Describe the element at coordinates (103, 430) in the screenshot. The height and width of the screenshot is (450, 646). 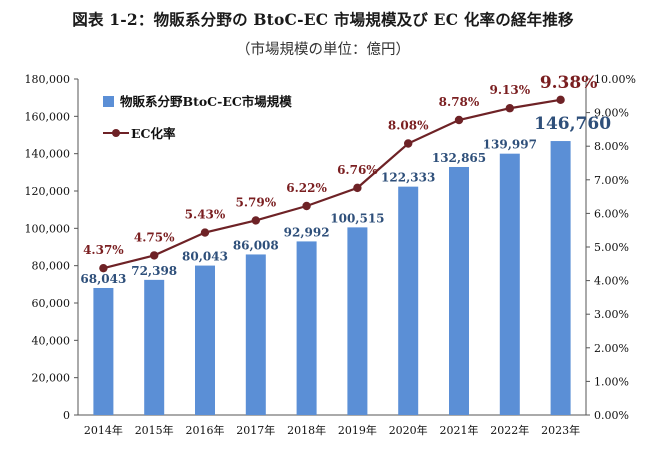
I see `x-tick-label: 2014年` at that location.